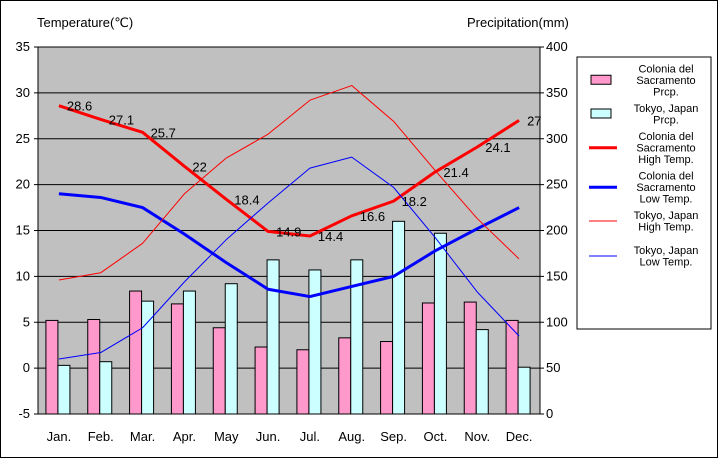  I want to click on y-left-tick-label: 0, so click(26, 367).